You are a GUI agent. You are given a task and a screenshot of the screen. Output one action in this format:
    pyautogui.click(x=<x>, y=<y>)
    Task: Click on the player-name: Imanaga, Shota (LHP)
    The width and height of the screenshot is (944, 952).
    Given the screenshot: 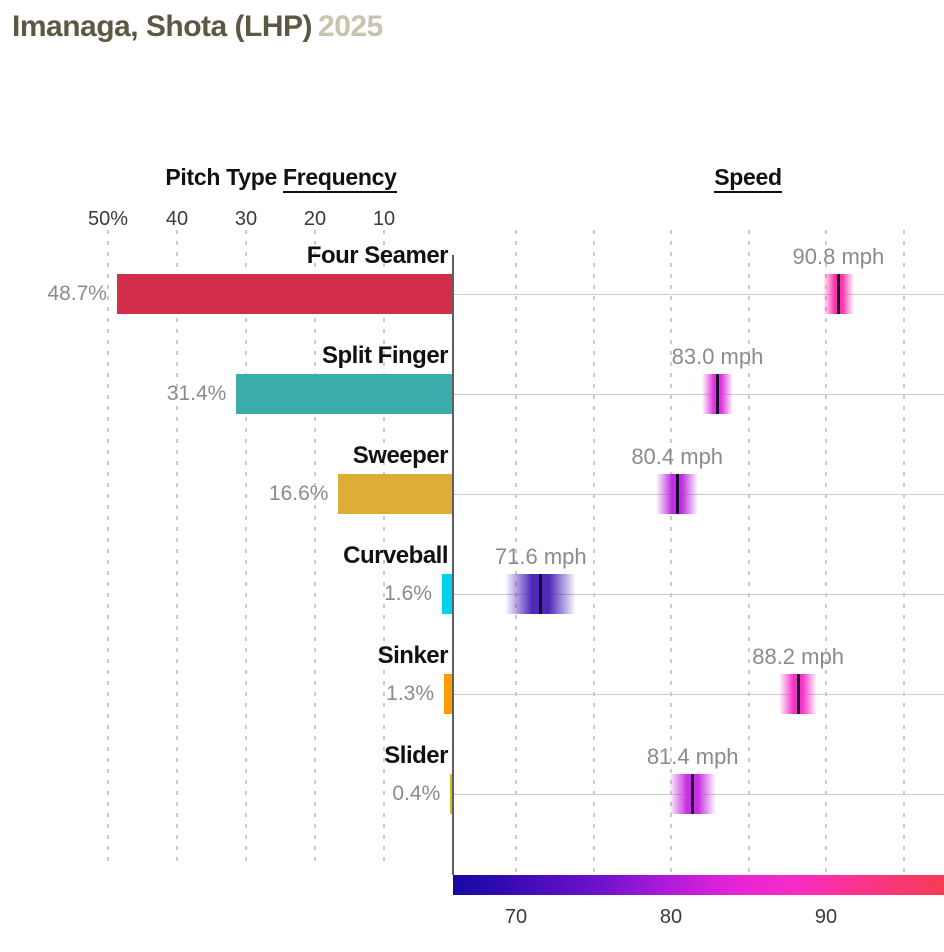 What is the action you would take?
    pyautogui.click(x=162, y=26)
    